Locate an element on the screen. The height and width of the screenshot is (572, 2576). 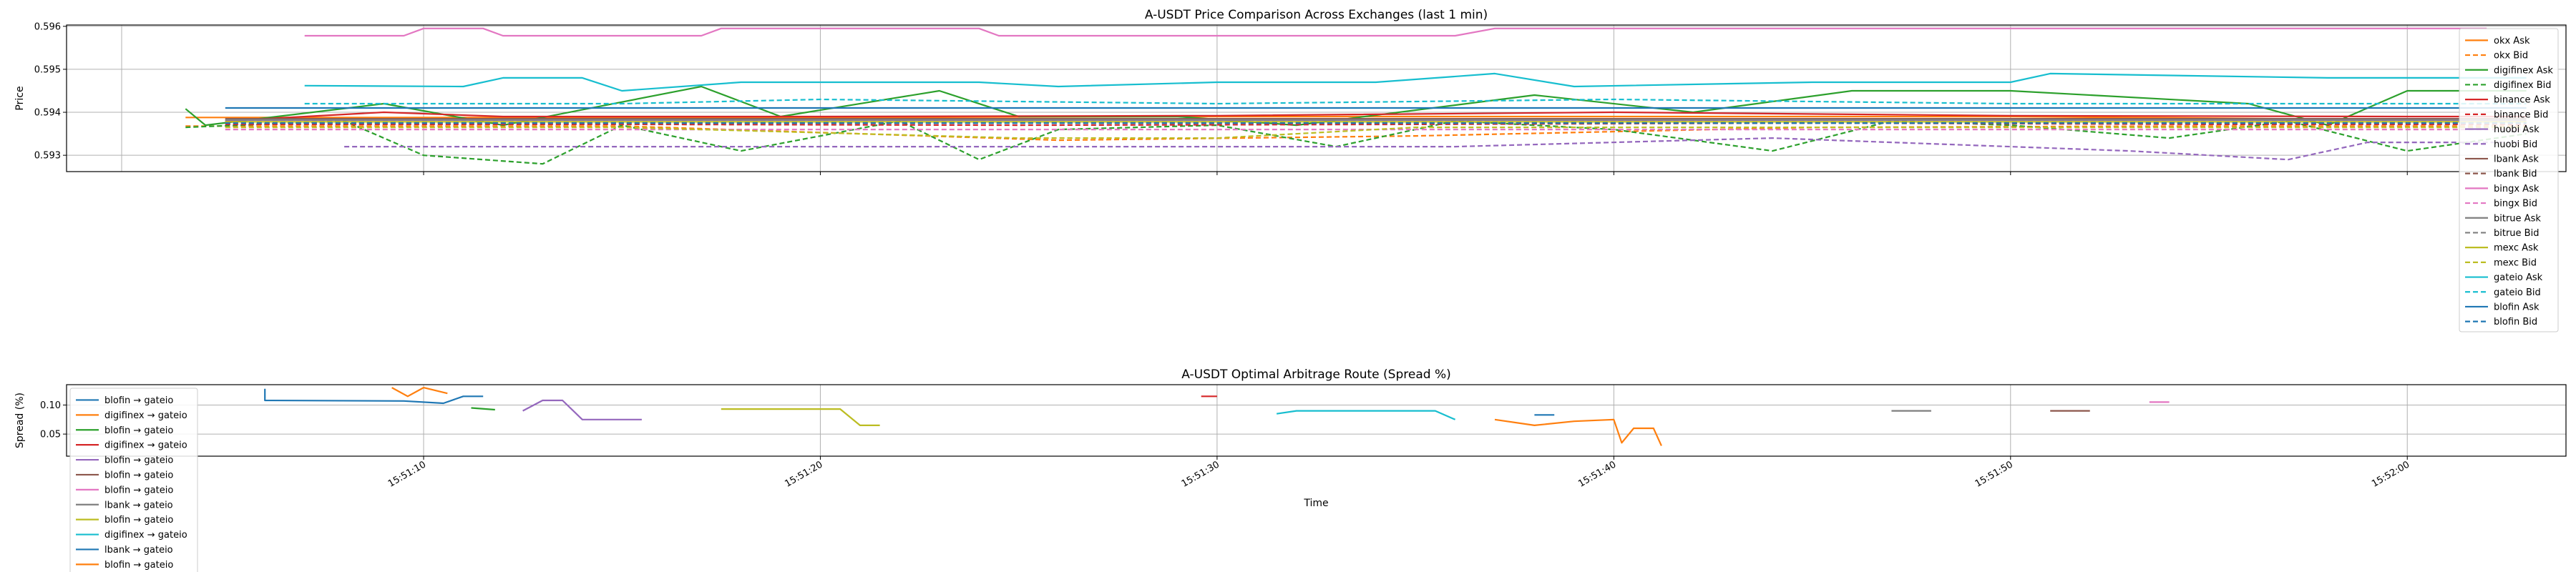
legend-label: okx Bid is located at coordinates (2511, 56).